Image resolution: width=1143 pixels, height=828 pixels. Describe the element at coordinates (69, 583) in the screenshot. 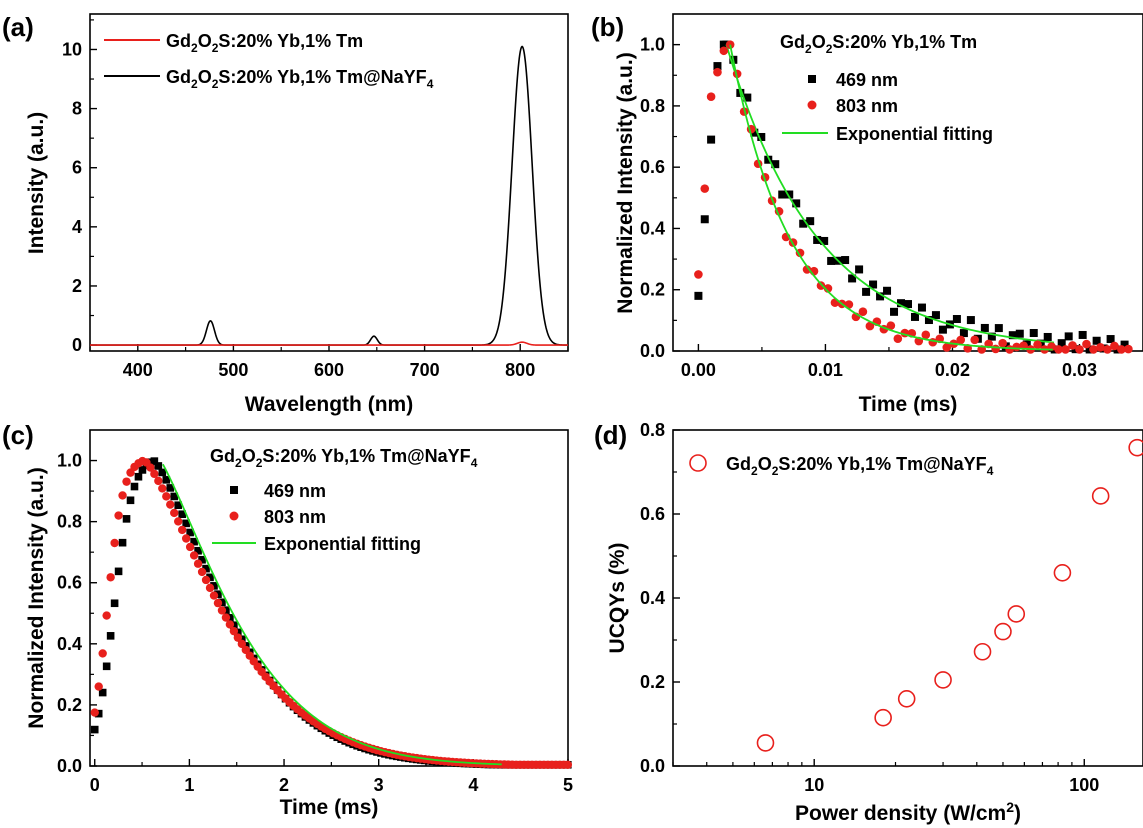

I see `c-ytick-label: 0.6` at that location.